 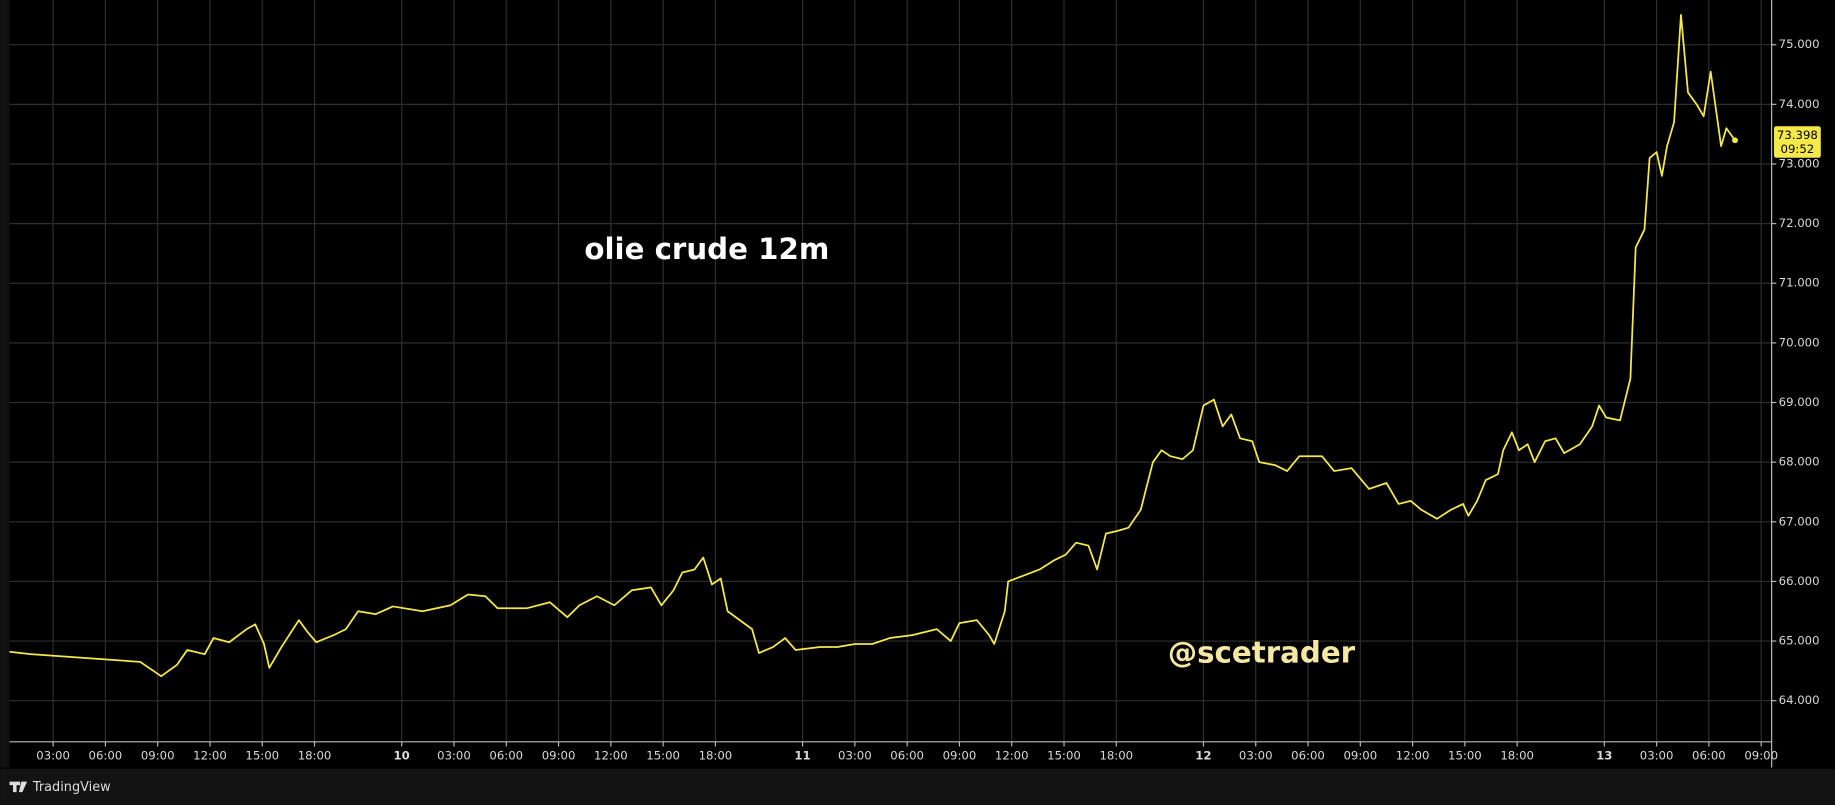 What do you see at coordinates (917, 786) in the screenshot?
I see `footer-bar` at bounding box center [917, 786].